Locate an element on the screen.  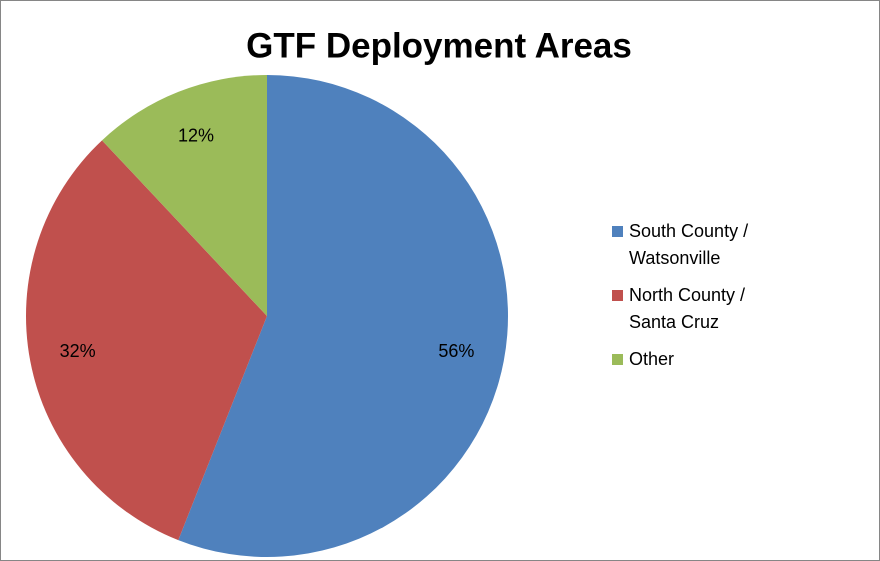
data-label: 56% is located at coordinates (456, 351).